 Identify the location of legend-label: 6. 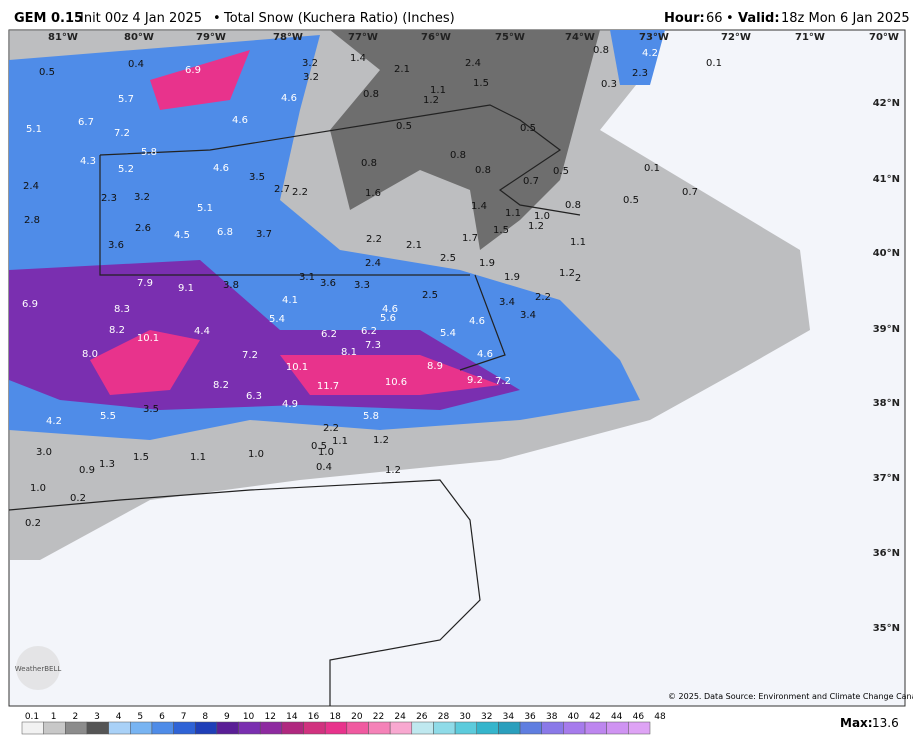
(162, 717).